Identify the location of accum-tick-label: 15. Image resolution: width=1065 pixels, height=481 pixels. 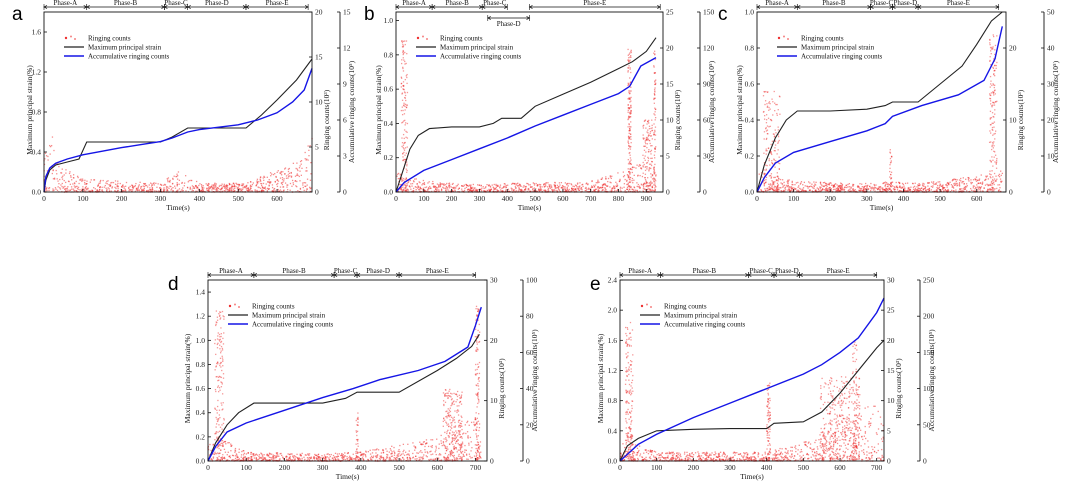
(347, 12).